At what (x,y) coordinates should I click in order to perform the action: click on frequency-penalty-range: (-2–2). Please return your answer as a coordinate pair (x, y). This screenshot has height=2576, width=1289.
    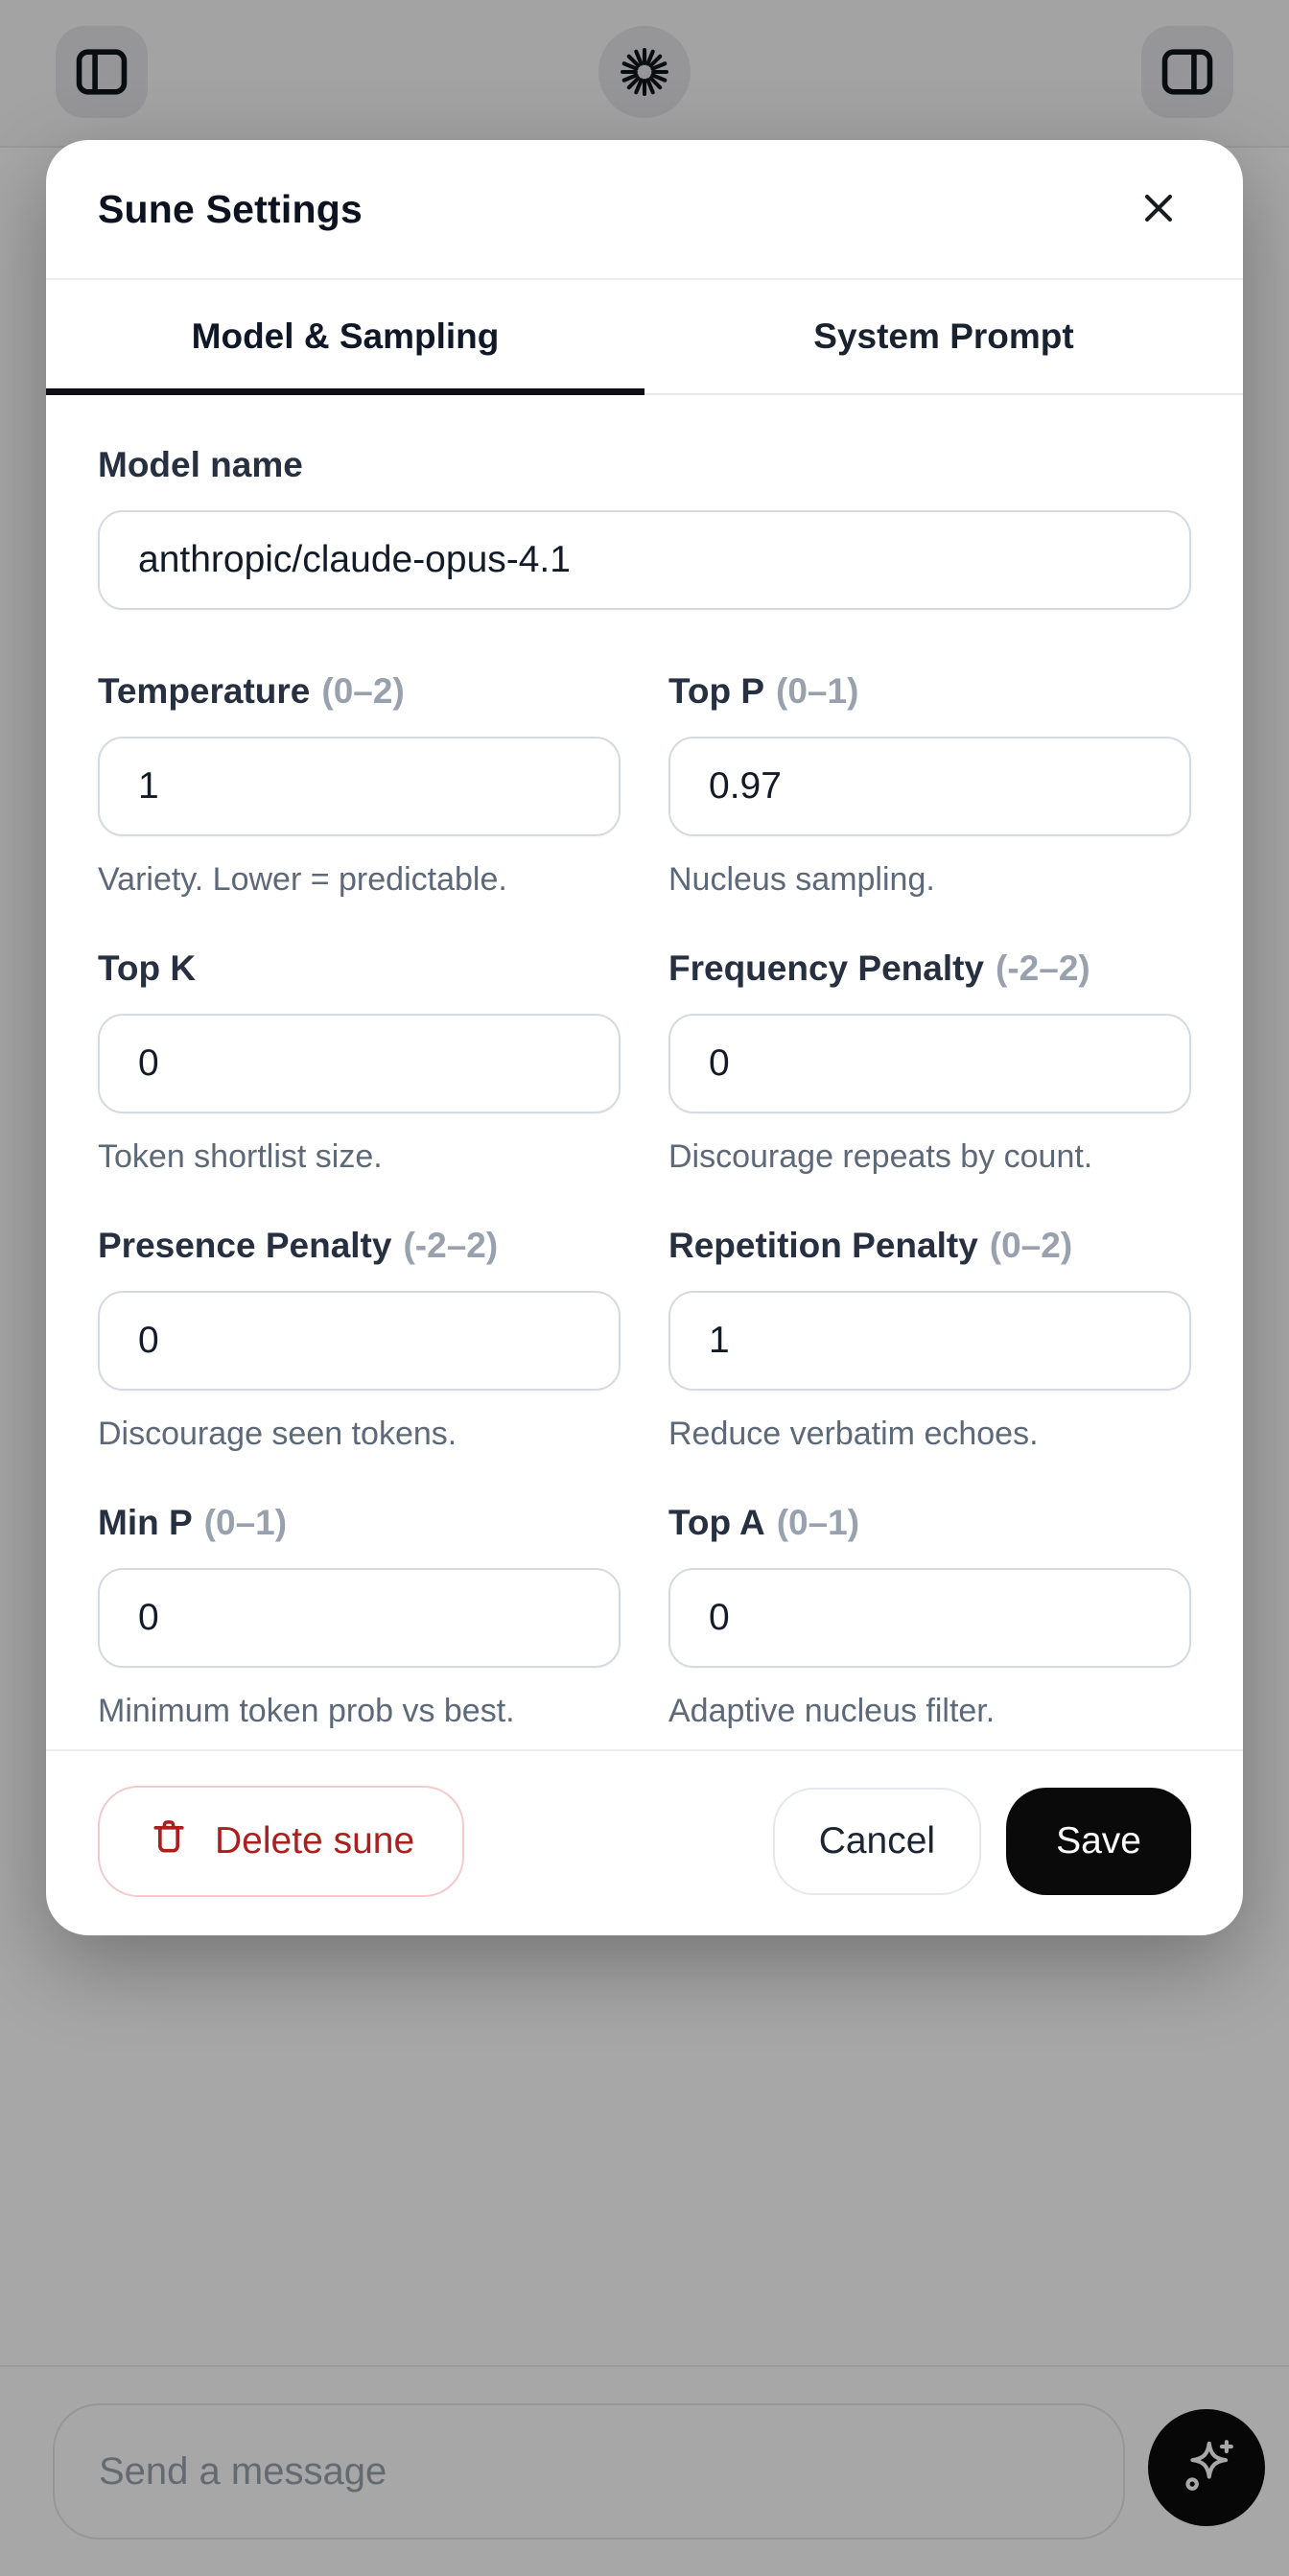
    Looking at the image, I should click on (1043, 968).